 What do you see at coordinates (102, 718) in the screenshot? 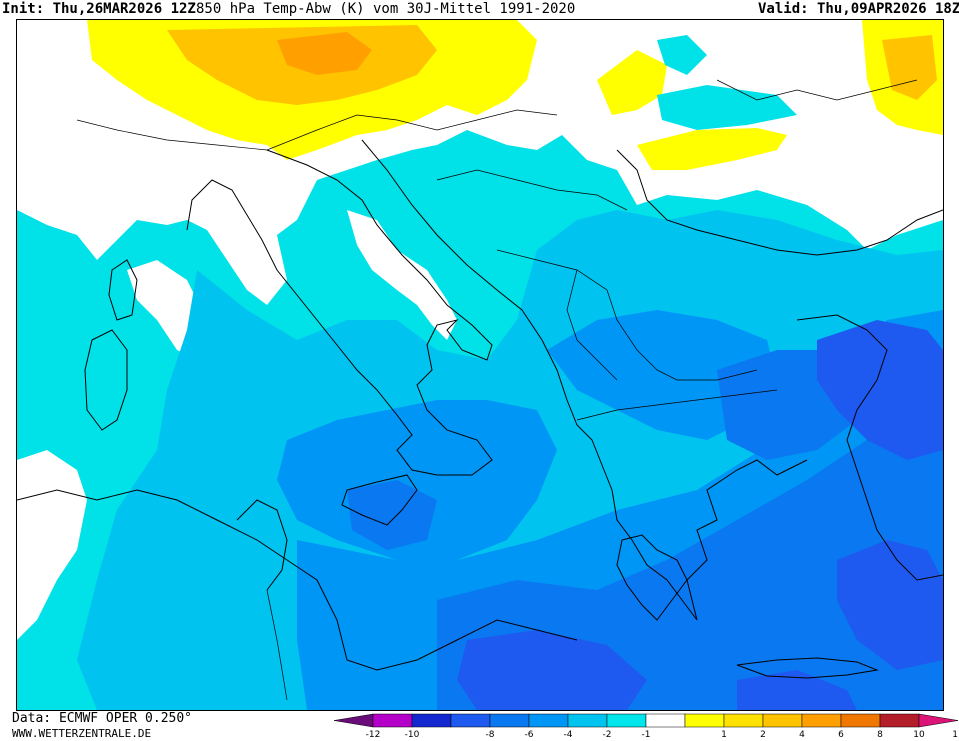
I see `data-source: Data: ECMWF OPER 0.250°` at bounding box center [102, 718].